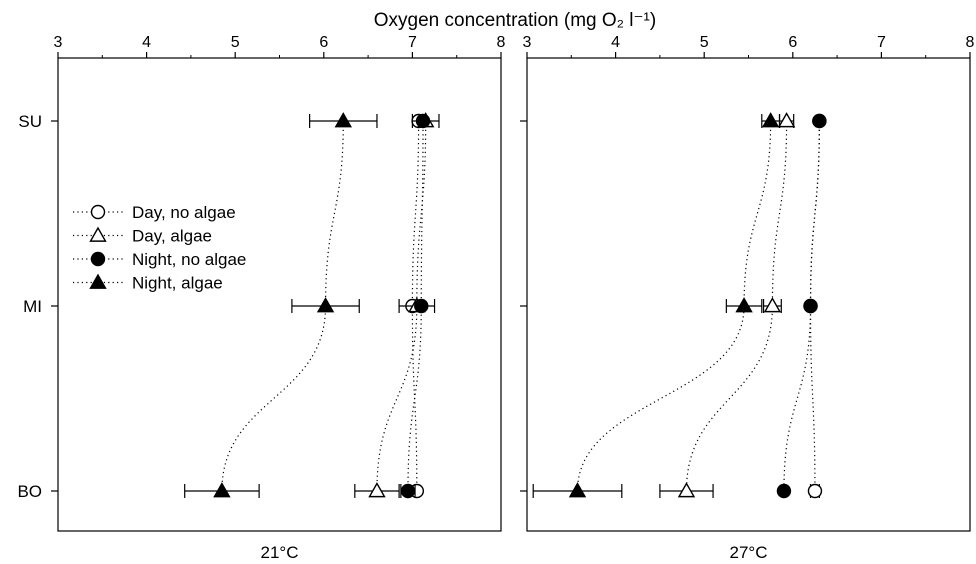 The height and width of the screenshot is (564, 976). What do you see at coordinates (280, 552) in the screenshot?
I see `panel-label: 21°C` at bounding box center [280, 552].